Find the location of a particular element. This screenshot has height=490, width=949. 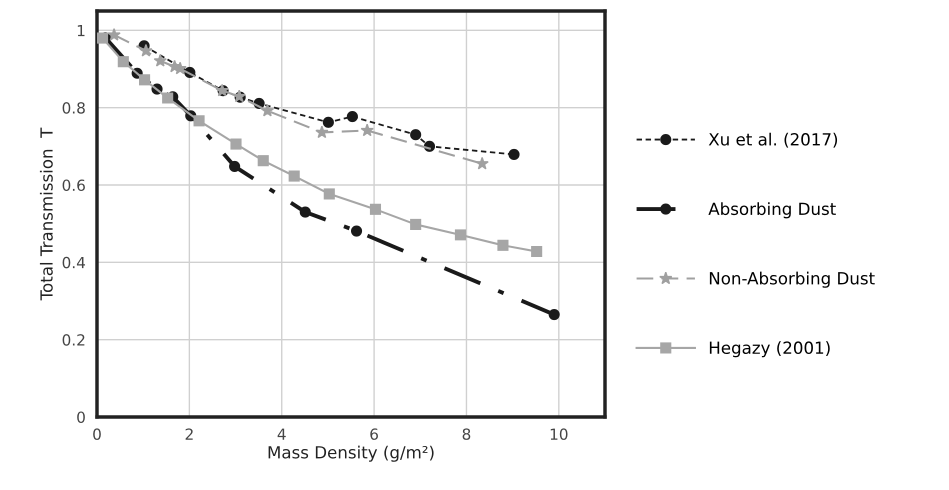

y-tick-label: 1 is located at coordinates (81, 30).